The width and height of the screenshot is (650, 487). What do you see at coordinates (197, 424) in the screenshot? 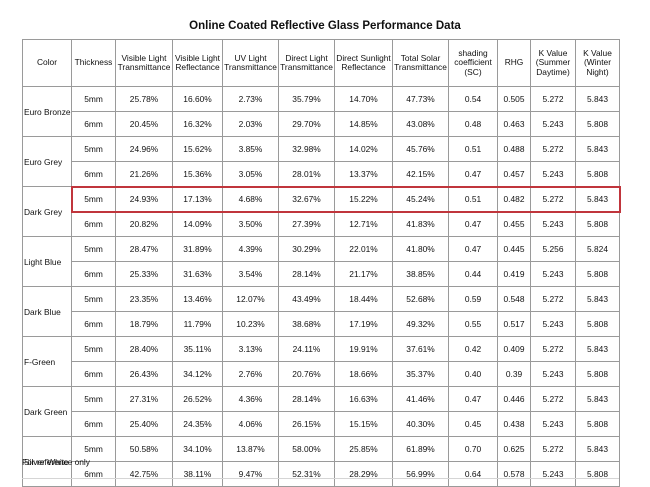
I see `value-cell: 24.35%` at bounding box center [197, 424].